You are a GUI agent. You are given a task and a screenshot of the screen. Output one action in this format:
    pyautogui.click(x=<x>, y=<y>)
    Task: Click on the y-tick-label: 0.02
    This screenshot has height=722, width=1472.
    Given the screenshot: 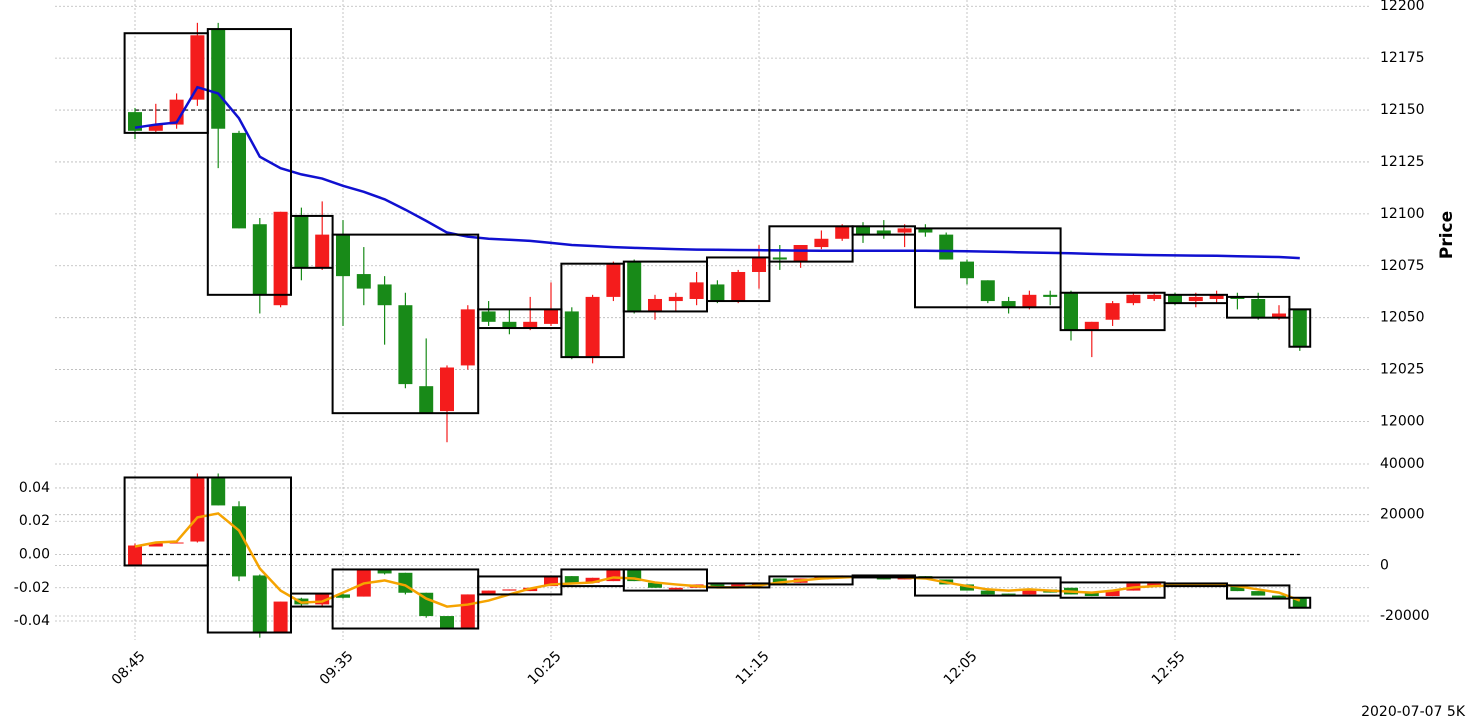 What is the action you would take?
    pyautogui.click(x=34, y=521)
    